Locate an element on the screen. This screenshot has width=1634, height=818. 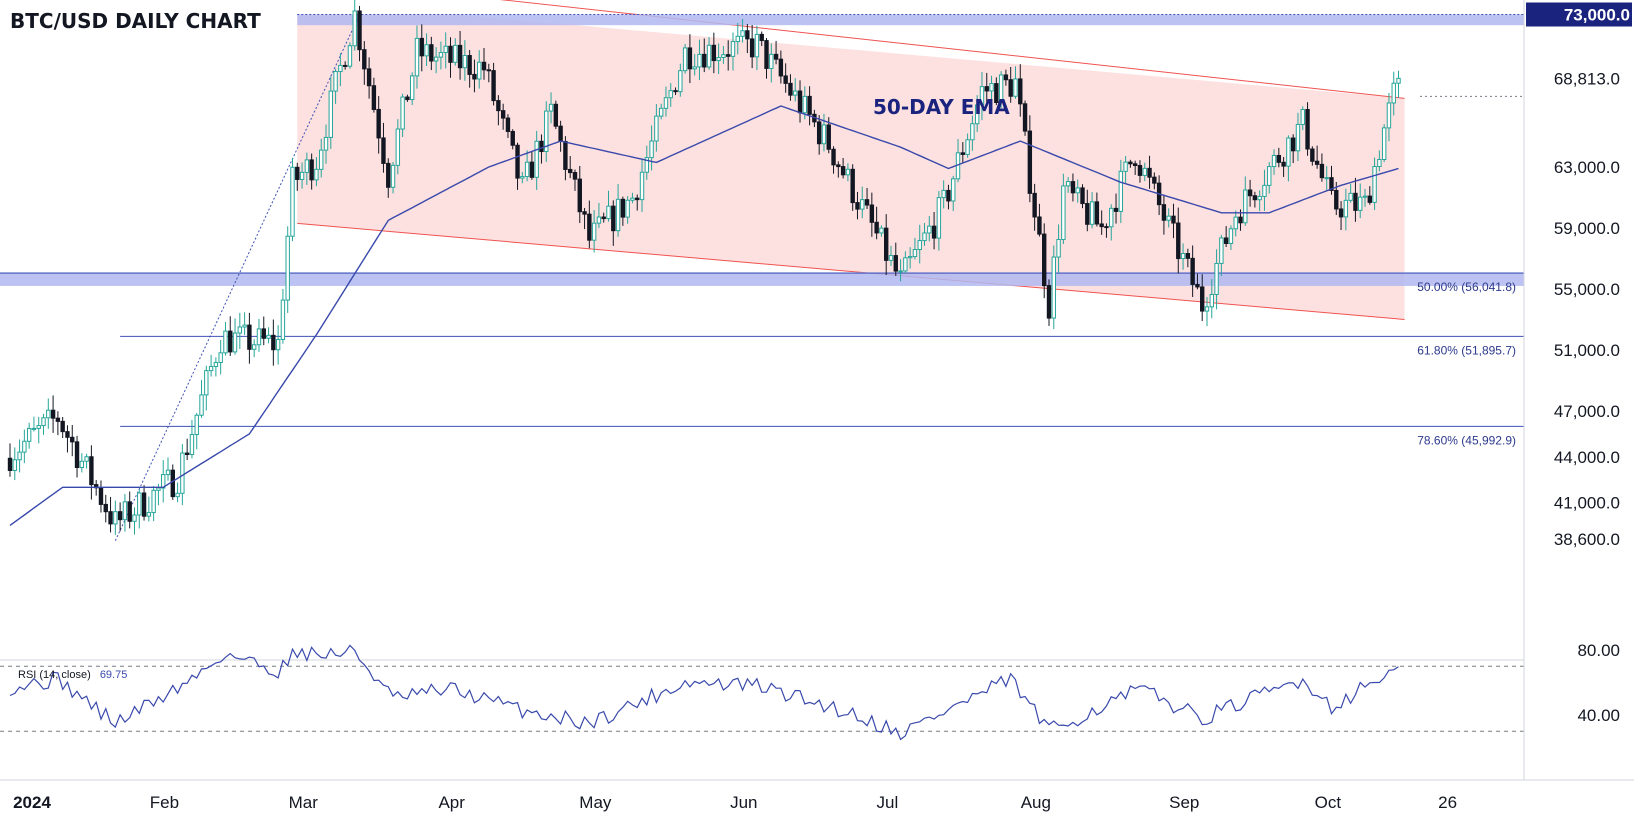
price-tick-label: 44,000.0 is located at coordinates (1587, 457).